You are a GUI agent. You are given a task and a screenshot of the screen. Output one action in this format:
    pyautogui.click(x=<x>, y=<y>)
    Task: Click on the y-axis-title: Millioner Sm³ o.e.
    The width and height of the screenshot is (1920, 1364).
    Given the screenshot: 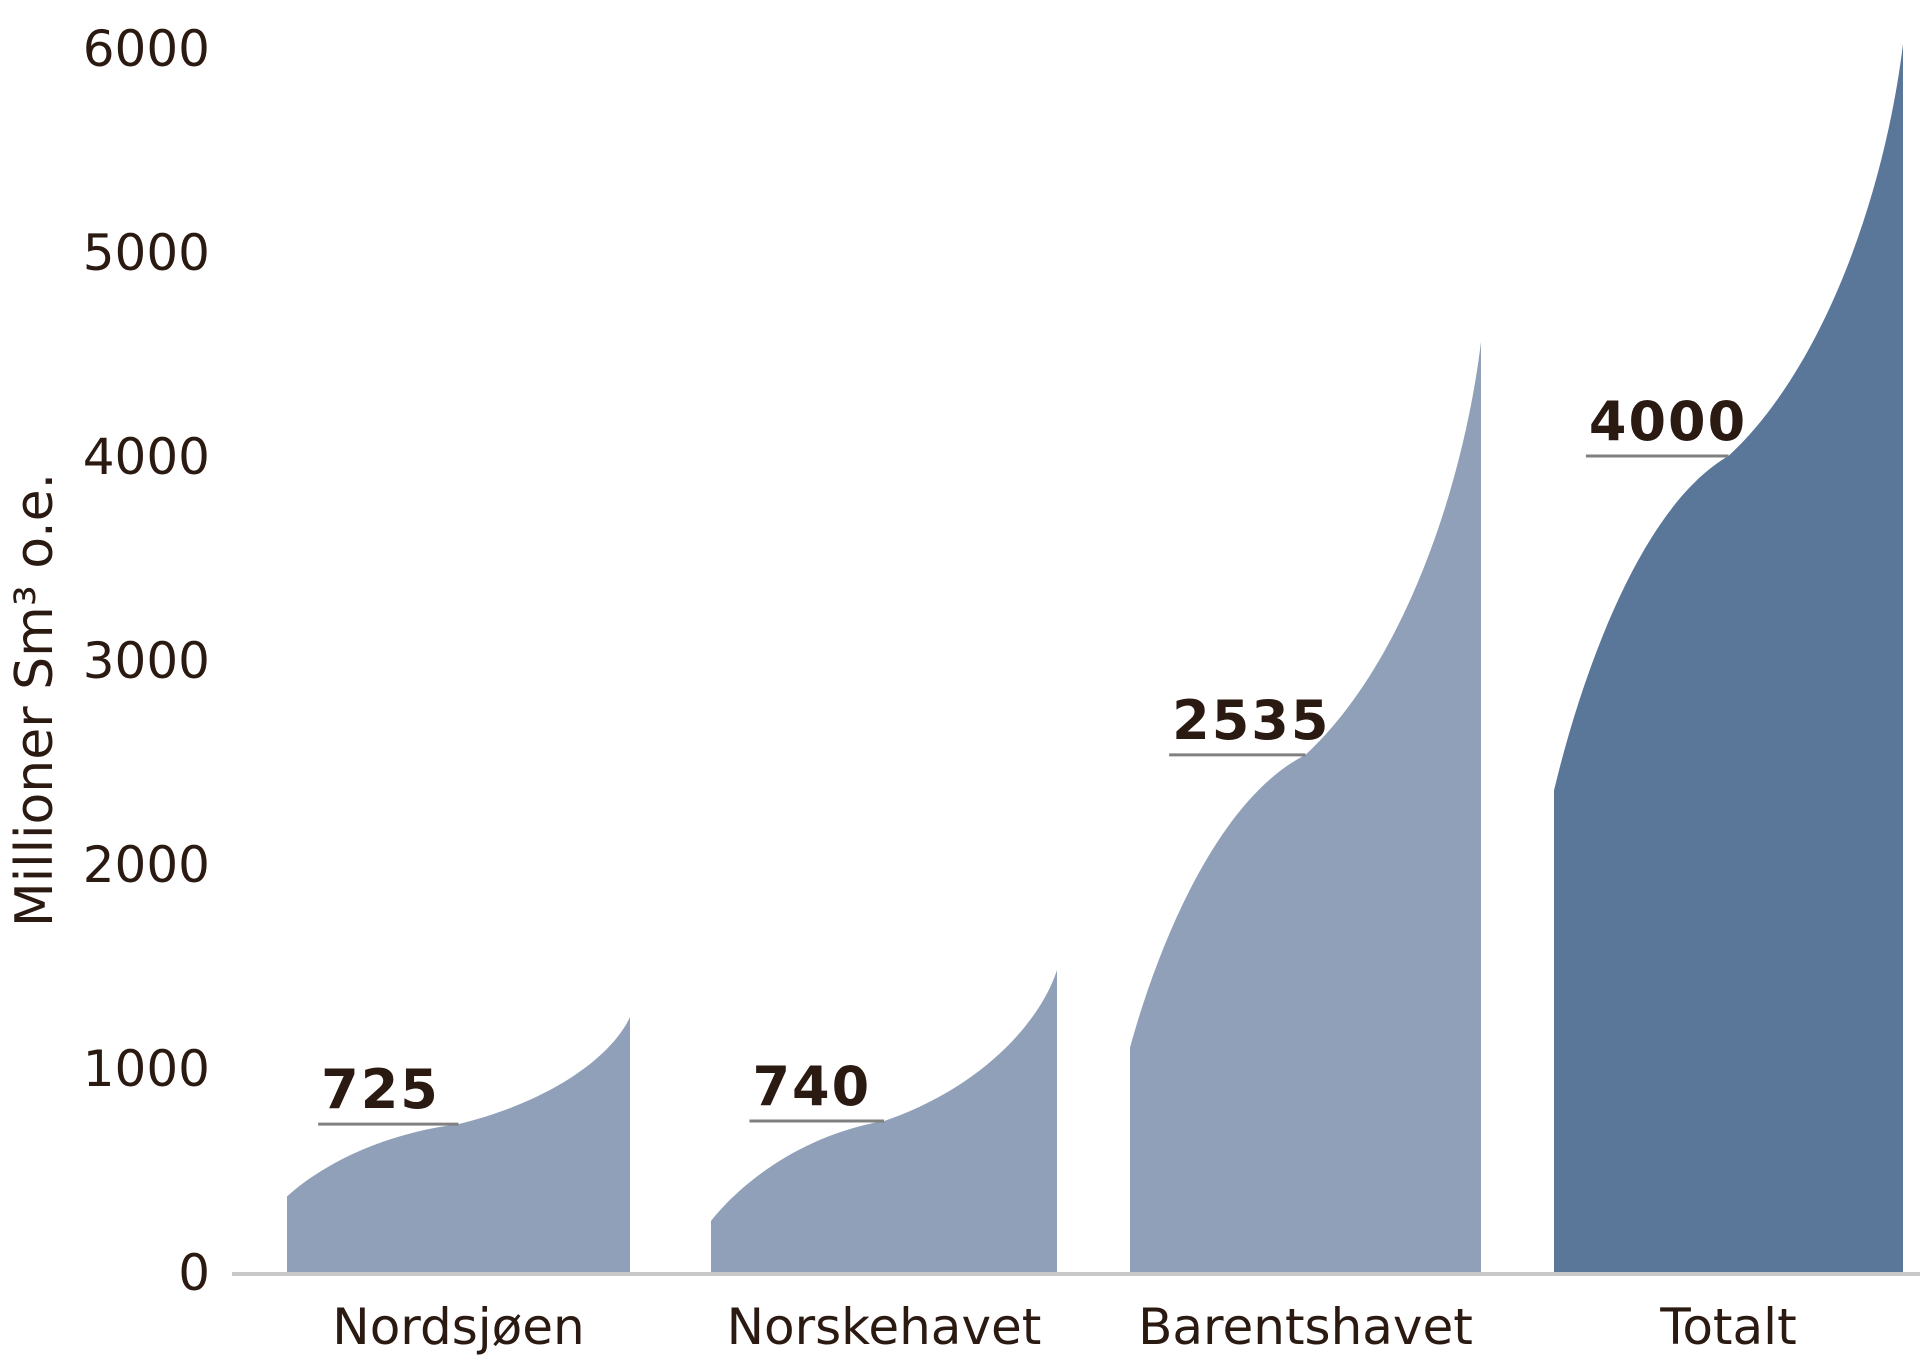 What is the action you would take?
    pyautogui.click(x=35, y=700)
    